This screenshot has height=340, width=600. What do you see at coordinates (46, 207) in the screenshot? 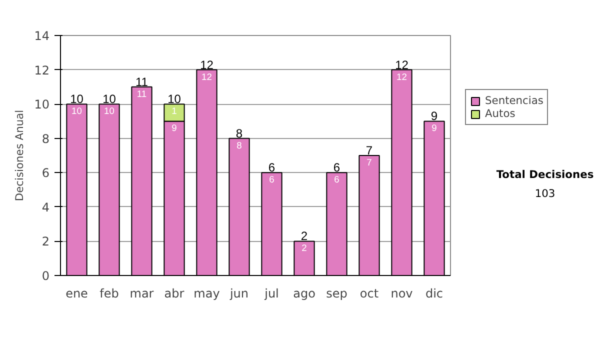
I see `y-tick-label: 4` at bounding box center [46, 207].